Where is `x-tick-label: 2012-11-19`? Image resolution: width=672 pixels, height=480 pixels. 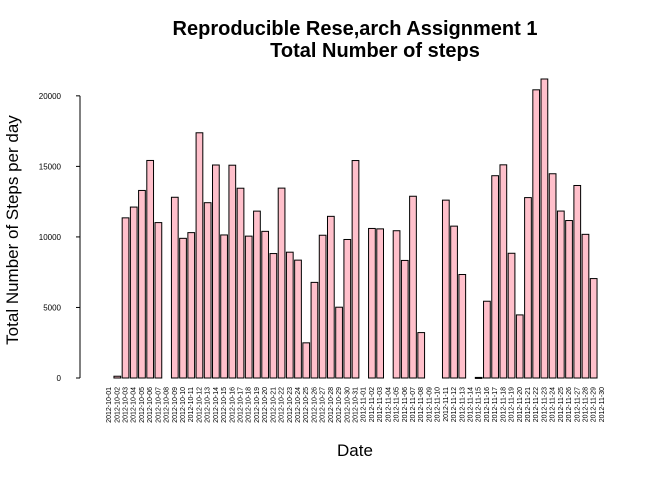
x-tick-label: 2012-11-19 is located at coordinates (512, 404).